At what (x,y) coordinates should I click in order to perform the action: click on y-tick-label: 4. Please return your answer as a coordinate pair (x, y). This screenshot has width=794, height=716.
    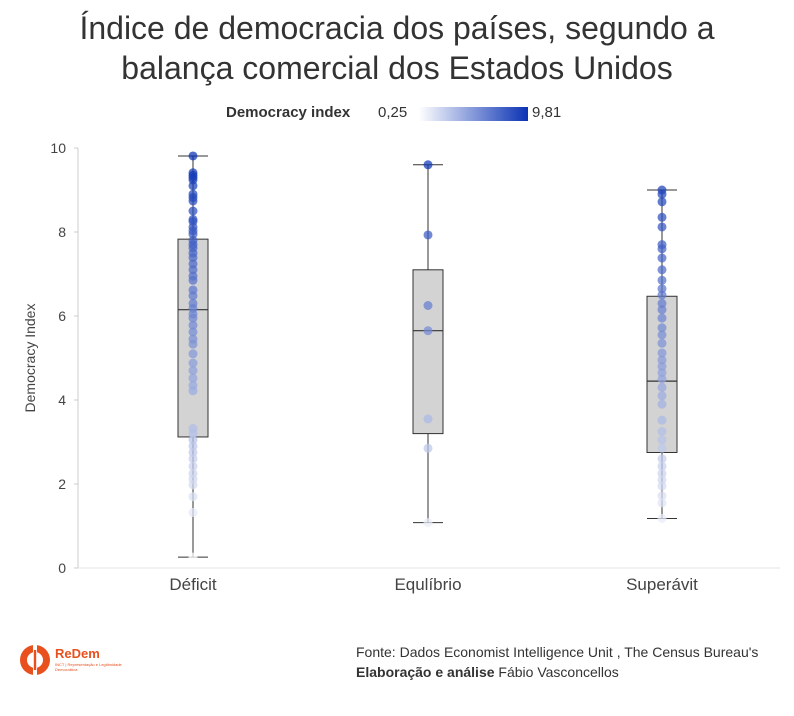
    Looking at the image, I should click on (62, 400).